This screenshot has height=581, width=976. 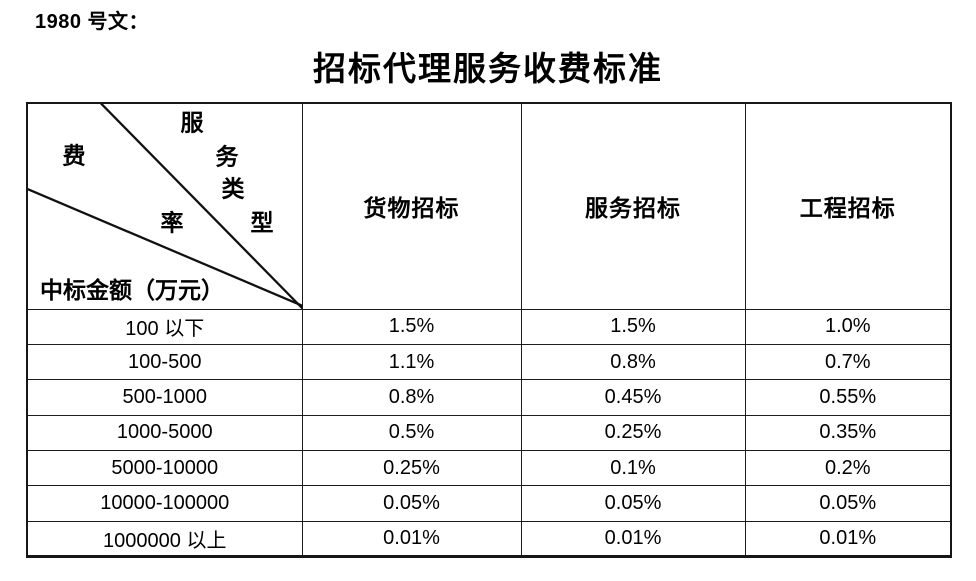 I want to click on table-row: 100-500 1.1% 0.8% 0.7%, so click(x=489, y=362).